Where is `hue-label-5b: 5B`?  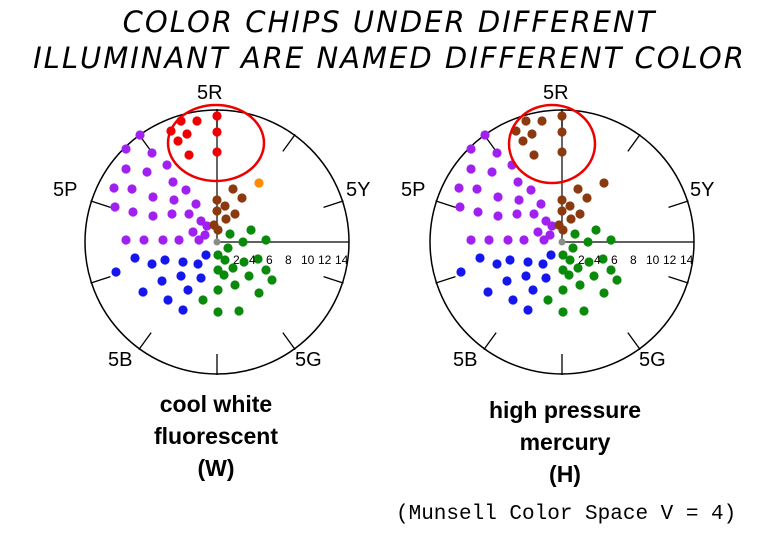 hue-label-5b: 5B is located at coordinates (120, 360).